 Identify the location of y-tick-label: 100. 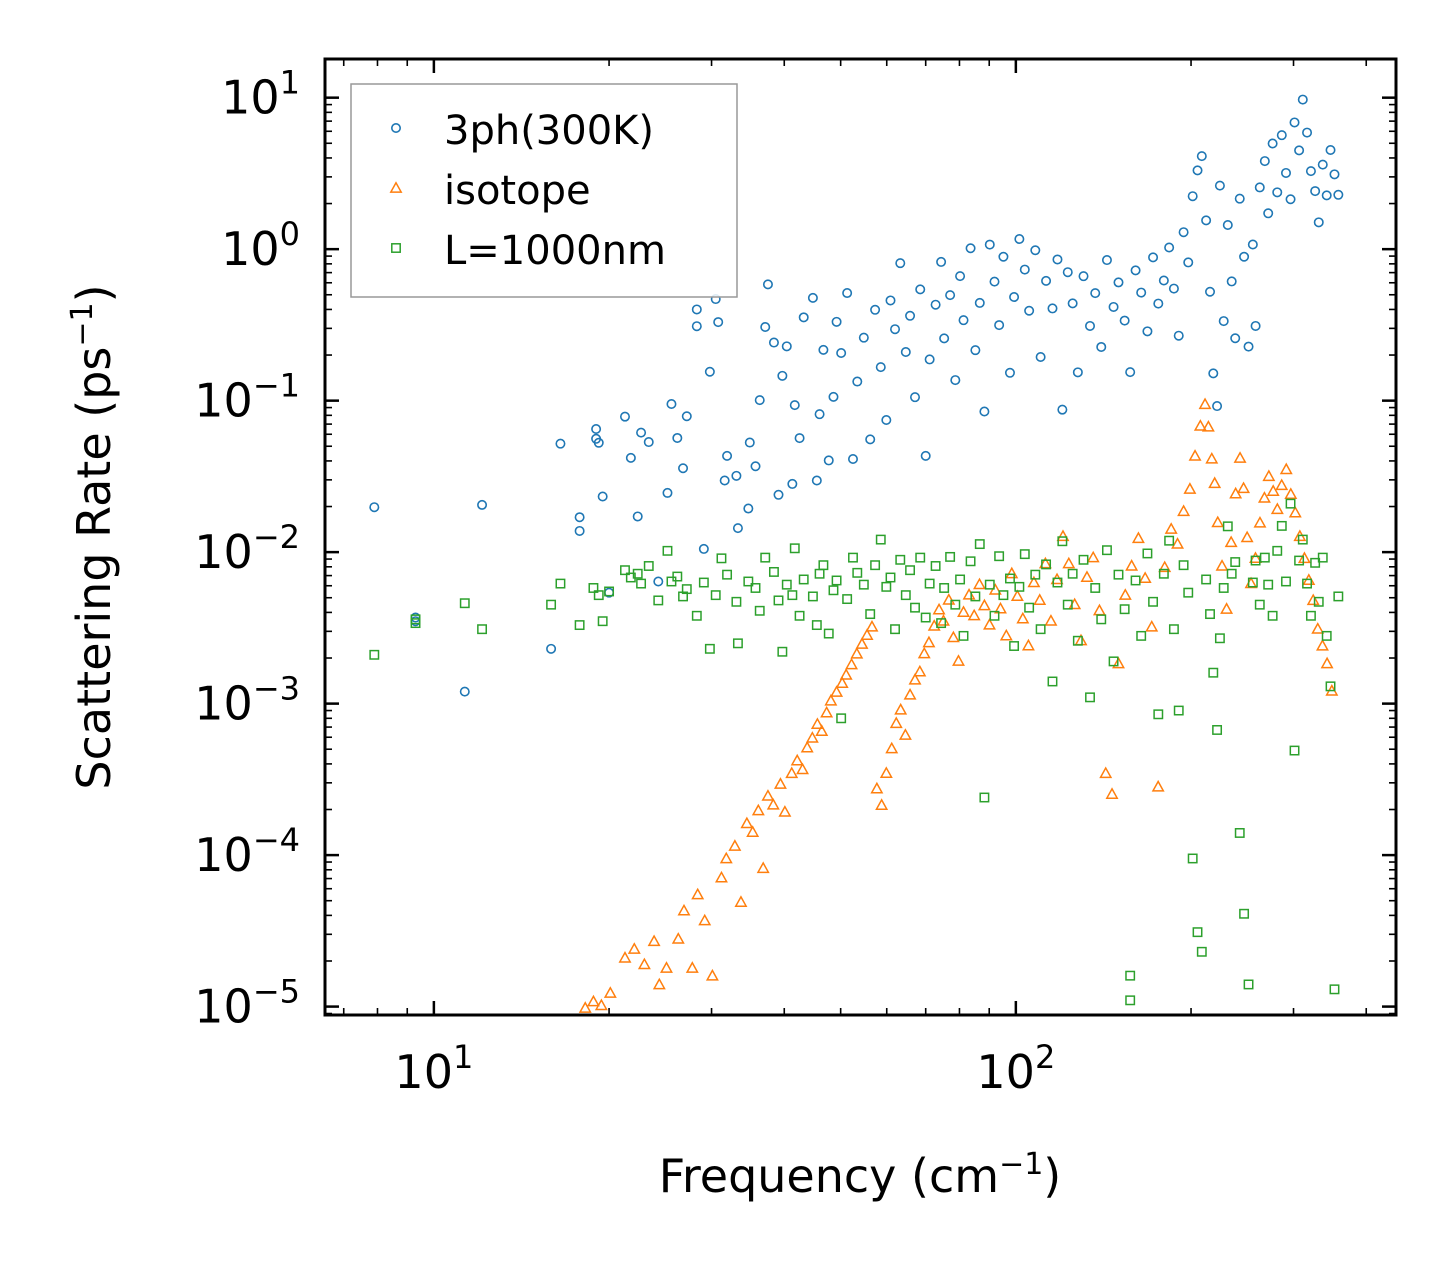
(260, 245).